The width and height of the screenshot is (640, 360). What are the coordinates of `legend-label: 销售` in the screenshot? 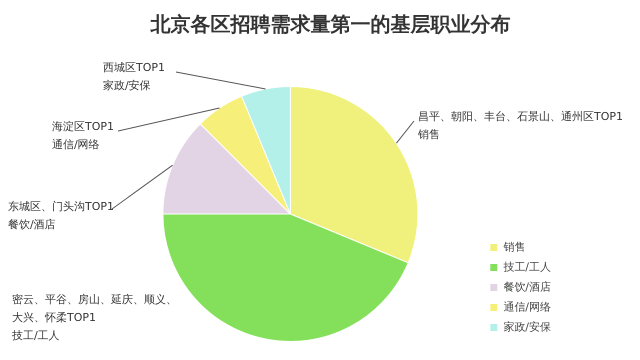 It's located at (514, 247).